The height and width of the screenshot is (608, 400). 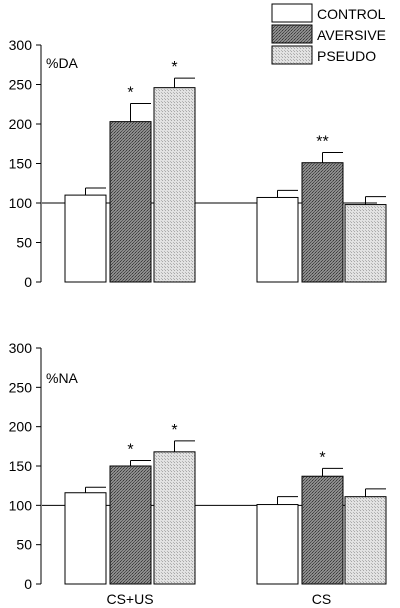 What do you see at coordinates (21, 85) in the screenshot?
I see `da-y-tick-label-250: 250` at bounding box center [21, 85].